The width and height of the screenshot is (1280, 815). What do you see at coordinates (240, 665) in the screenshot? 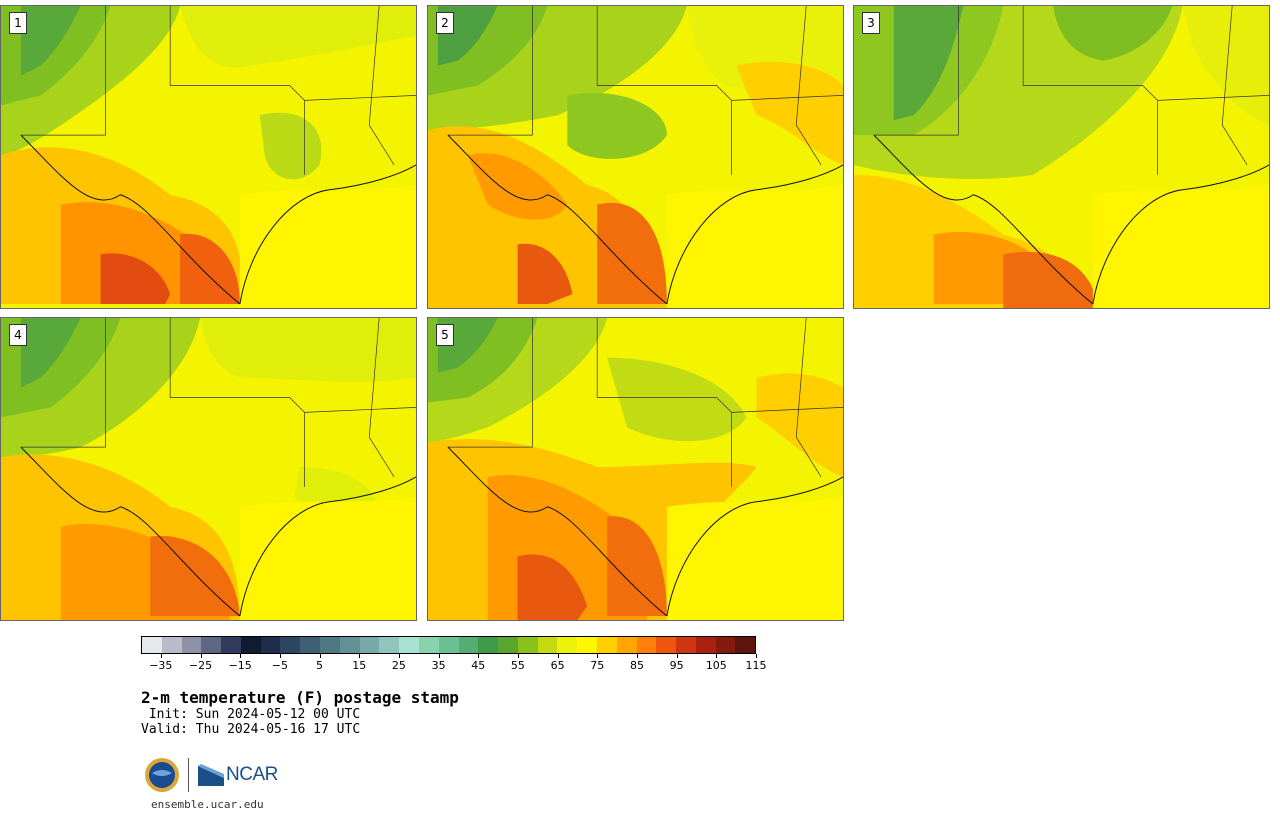
I see `colorbar-tick-label: −15` at bounding box center [240, 665].